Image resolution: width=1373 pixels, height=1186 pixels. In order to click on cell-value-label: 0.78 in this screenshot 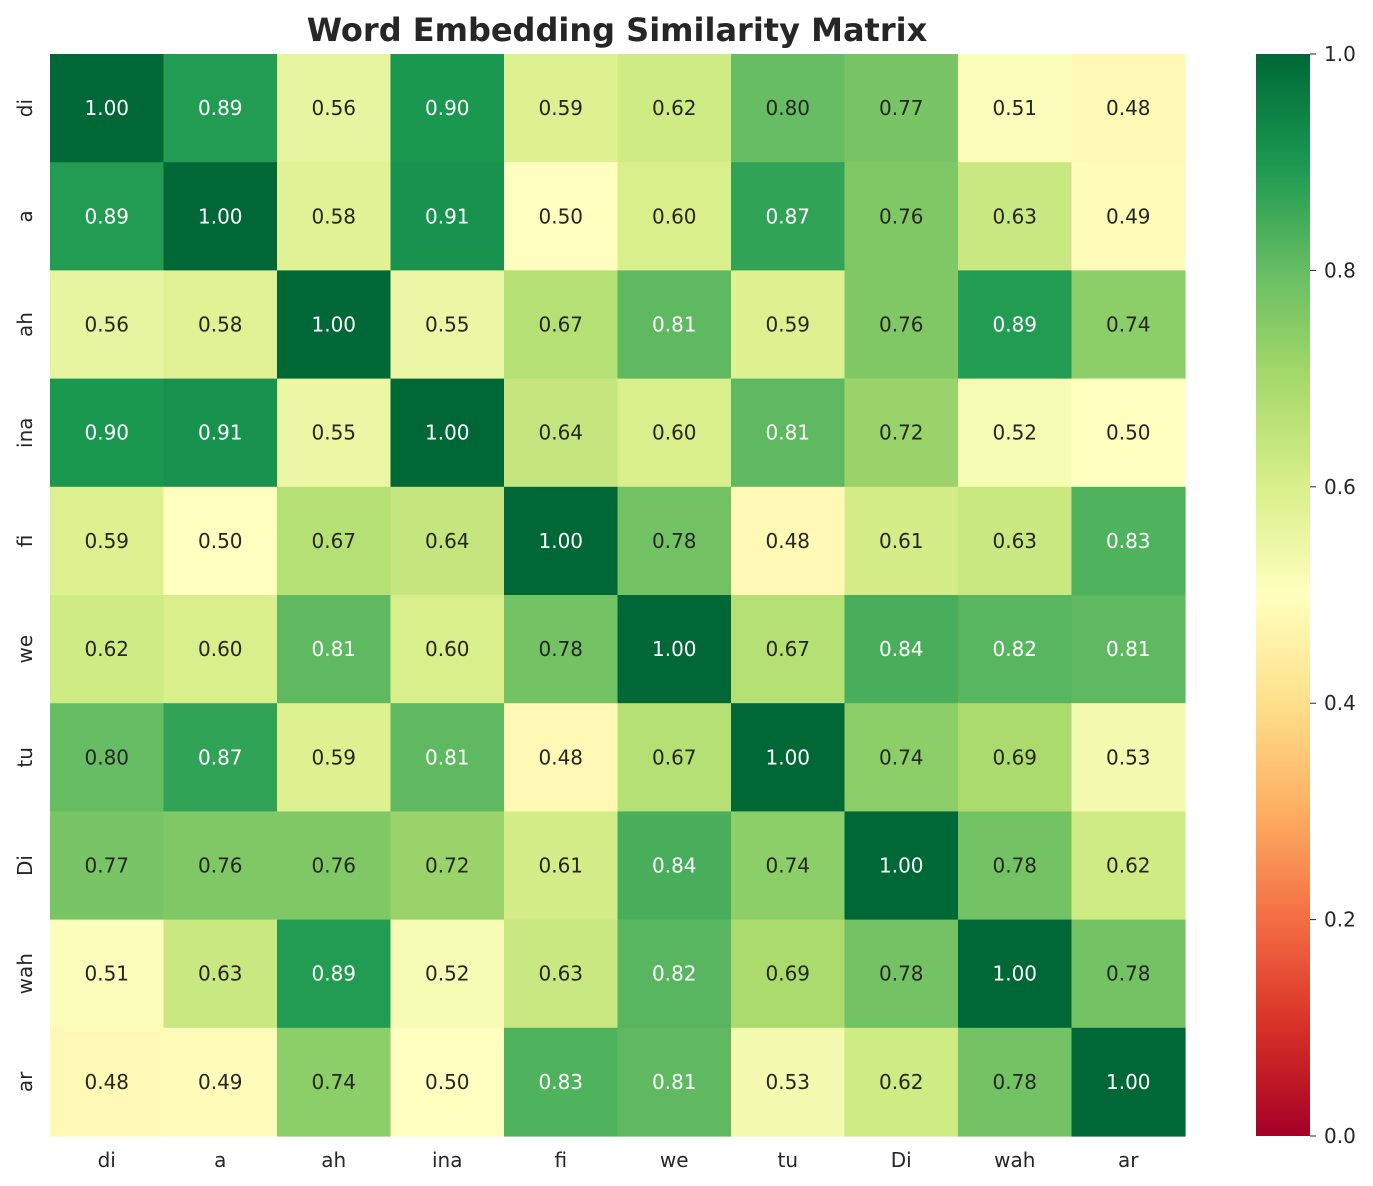, I will do `click(674, 541)`.